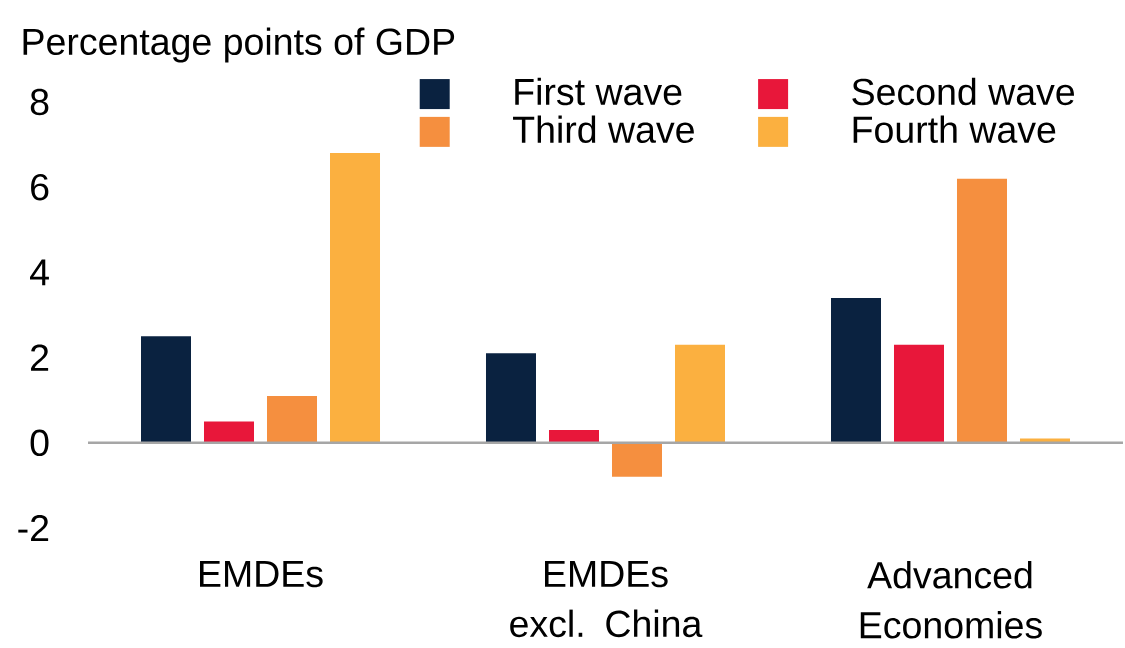  I want to click on y-tick-label: 2, so click(40, 357).